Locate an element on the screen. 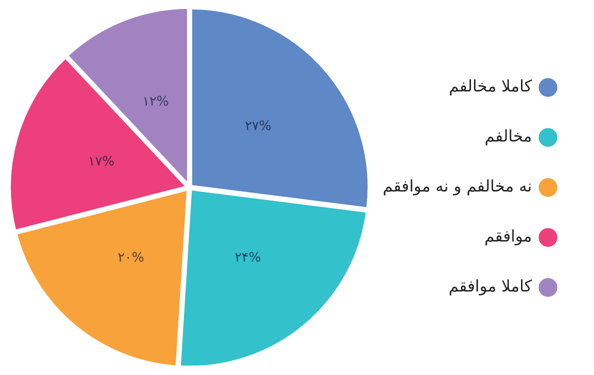  legend-label: مخالفم is located at coordinates (508, 136).